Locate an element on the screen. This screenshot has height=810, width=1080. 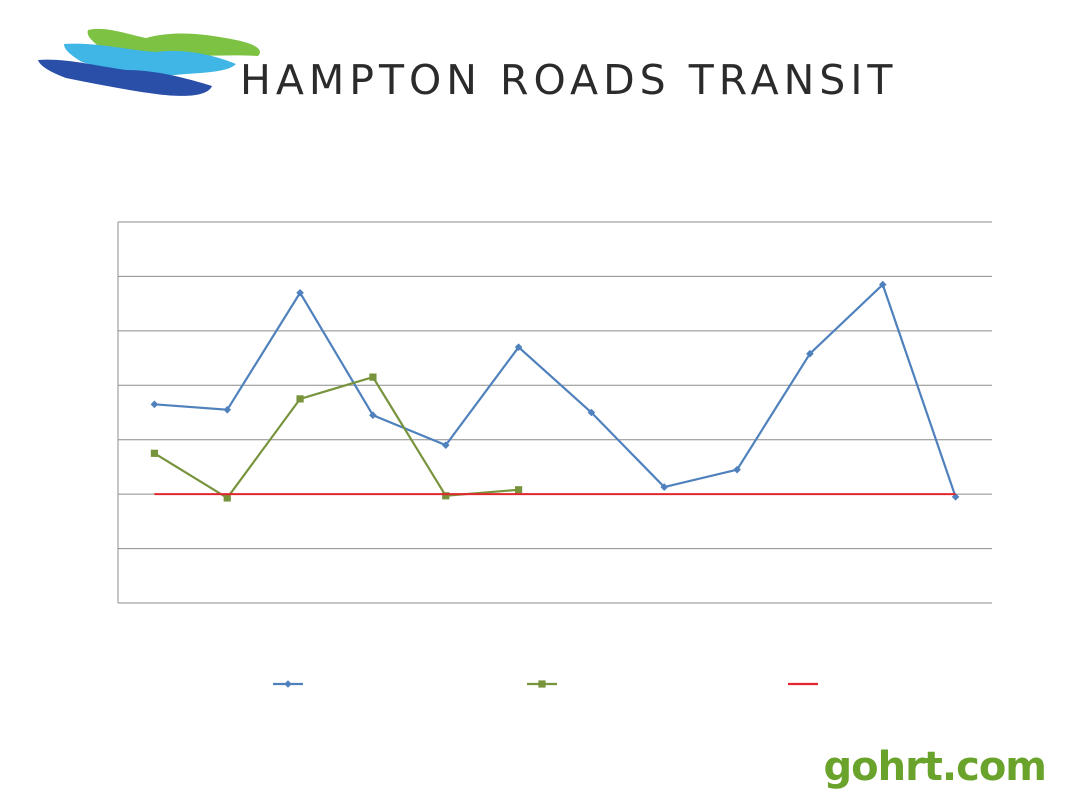
hrt-logo is located at coordinates (149, 62).